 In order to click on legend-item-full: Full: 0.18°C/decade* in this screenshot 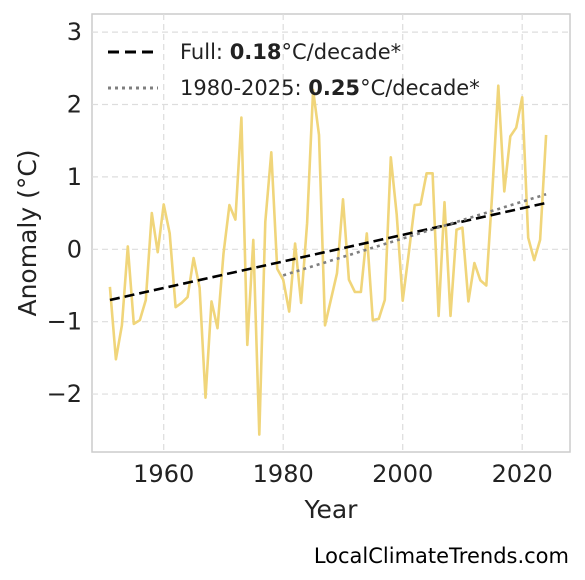, I will do `click(294, 52)`.